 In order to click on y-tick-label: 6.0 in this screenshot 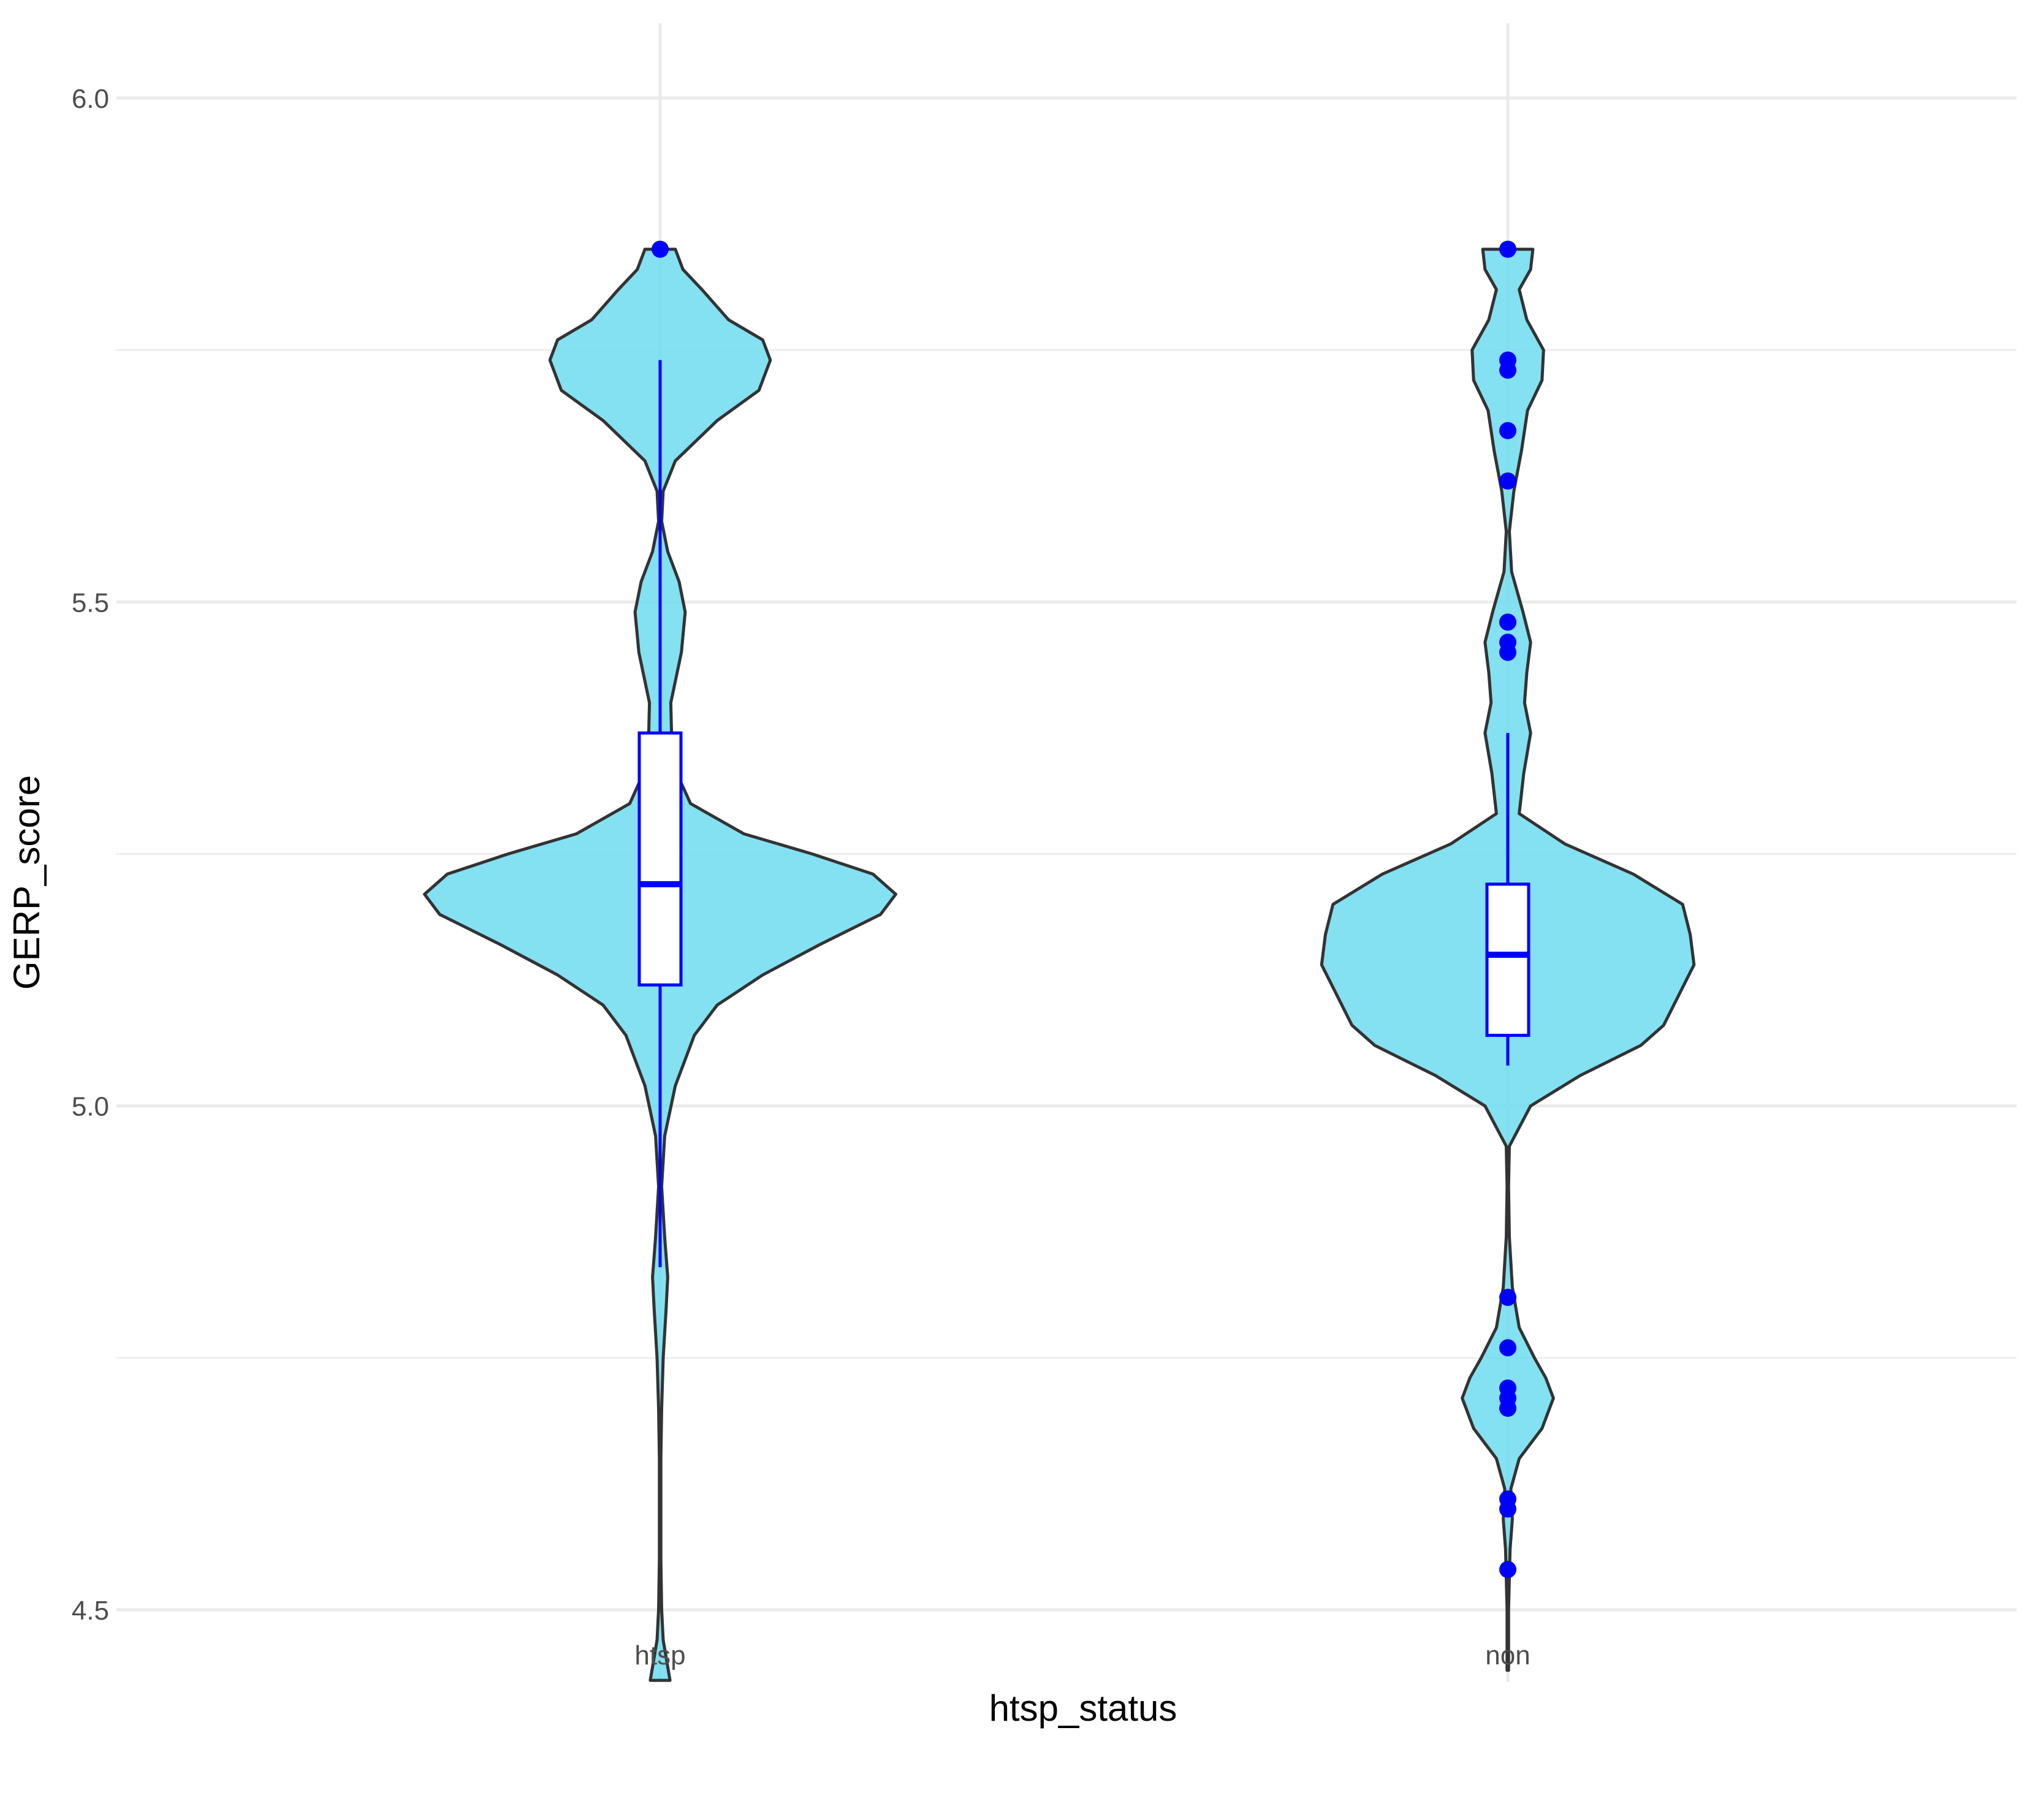, I will do `click(90, 99)`.